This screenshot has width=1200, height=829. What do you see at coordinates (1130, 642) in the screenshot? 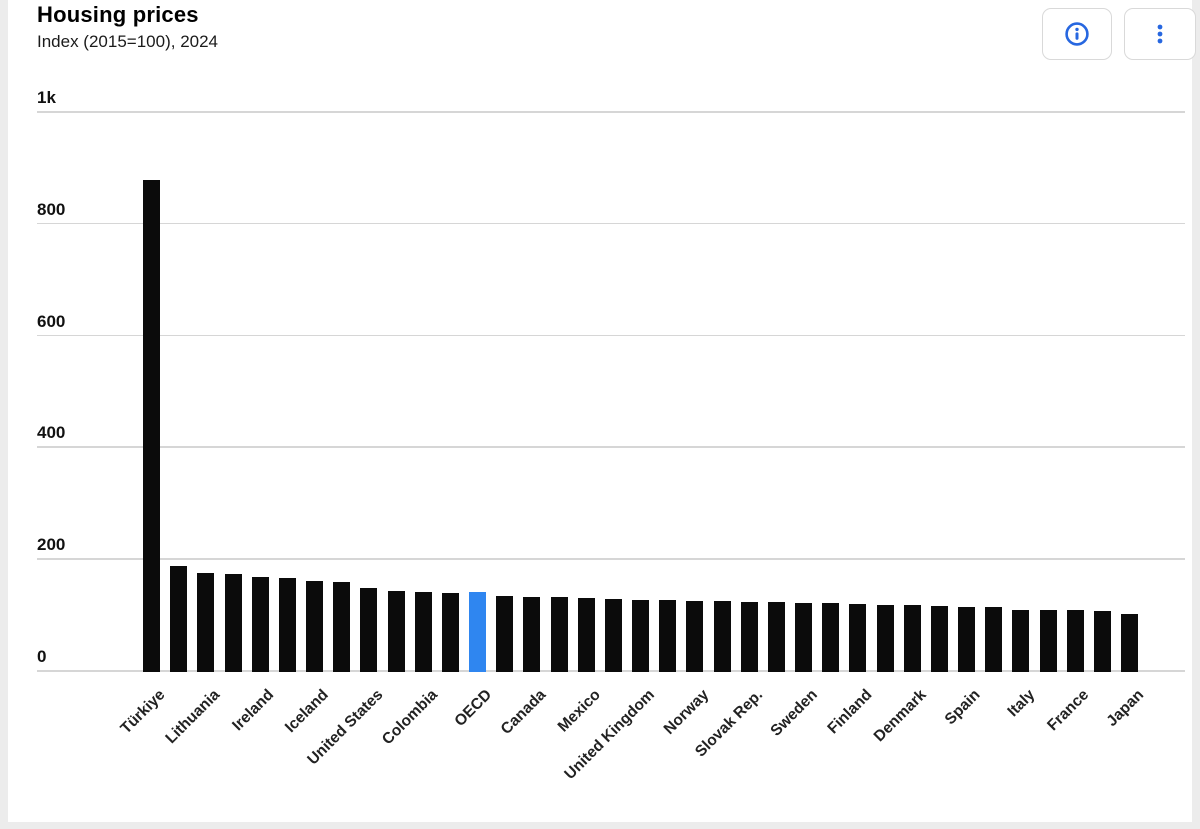
I see `bar-japan` at bounding box center [1130, 642].